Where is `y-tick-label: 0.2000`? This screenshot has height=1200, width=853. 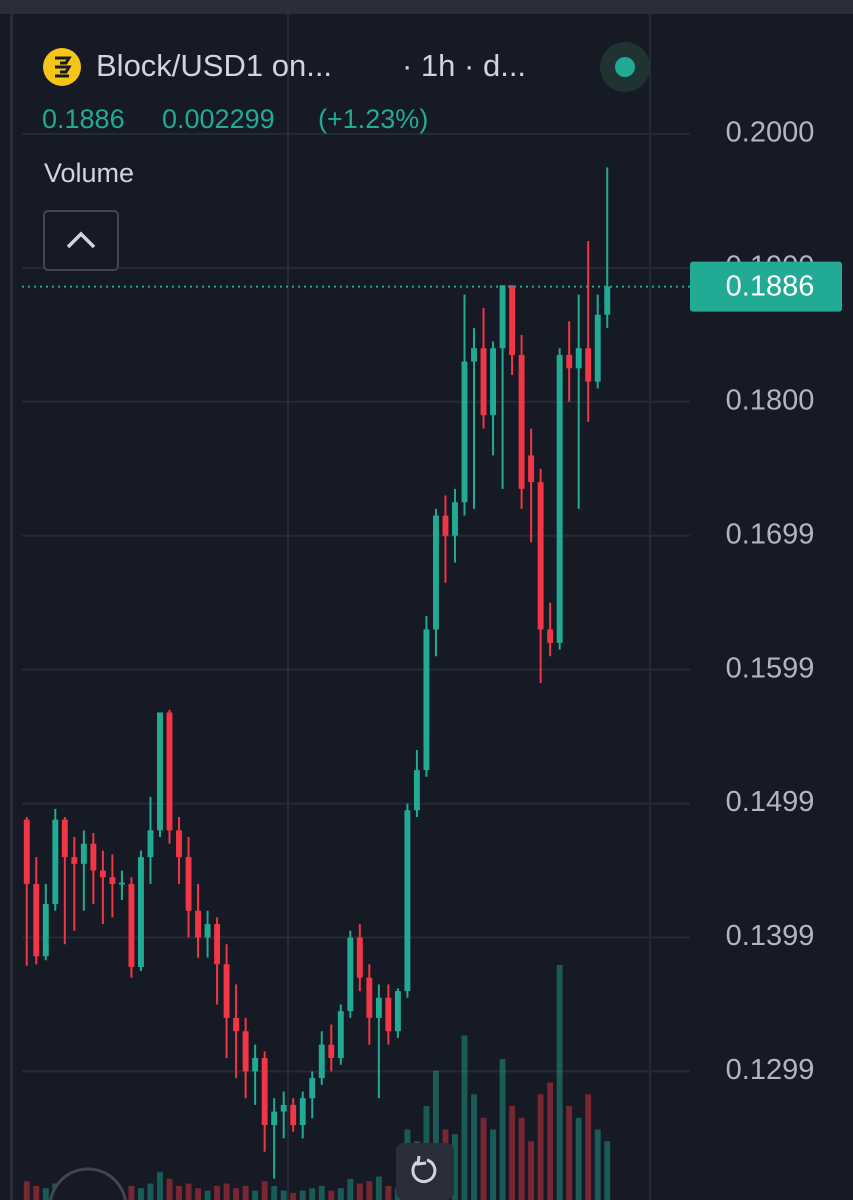
y-tick-label: 0.2000 is located at coordinates (770, 133).